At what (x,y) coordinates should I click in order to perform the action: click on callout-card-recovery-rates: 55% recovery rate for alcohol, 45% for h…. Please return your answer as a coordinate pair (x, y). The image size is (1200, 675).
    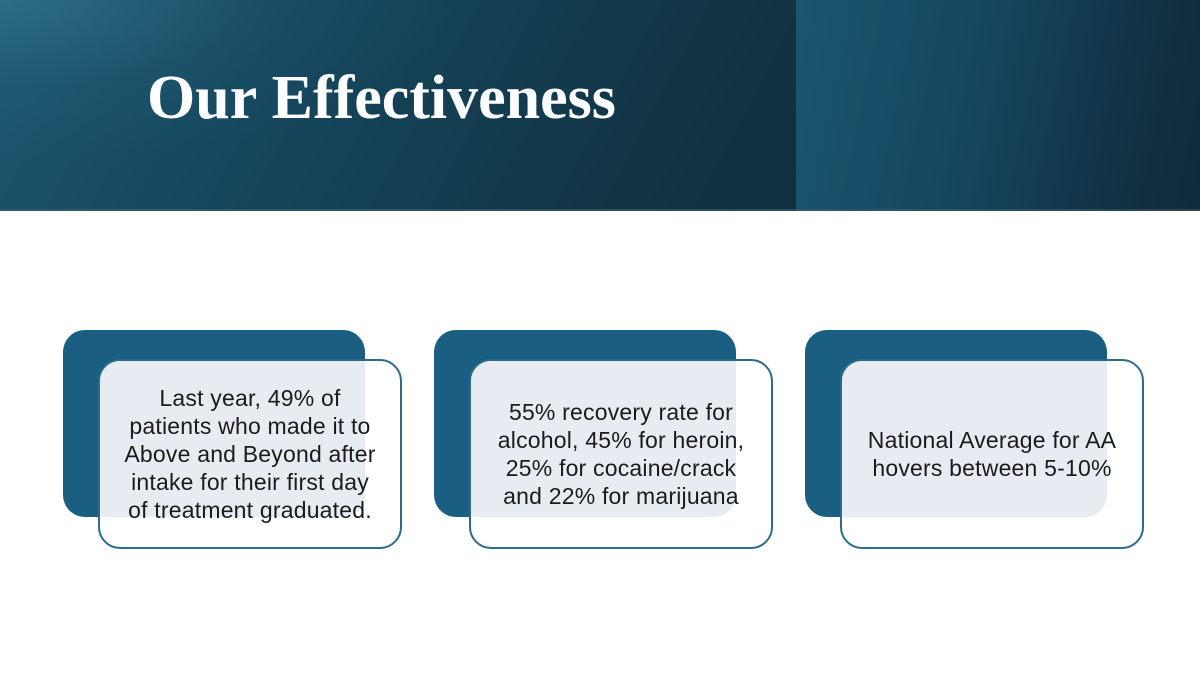
    Looking at the image, I should click on (604, 440).